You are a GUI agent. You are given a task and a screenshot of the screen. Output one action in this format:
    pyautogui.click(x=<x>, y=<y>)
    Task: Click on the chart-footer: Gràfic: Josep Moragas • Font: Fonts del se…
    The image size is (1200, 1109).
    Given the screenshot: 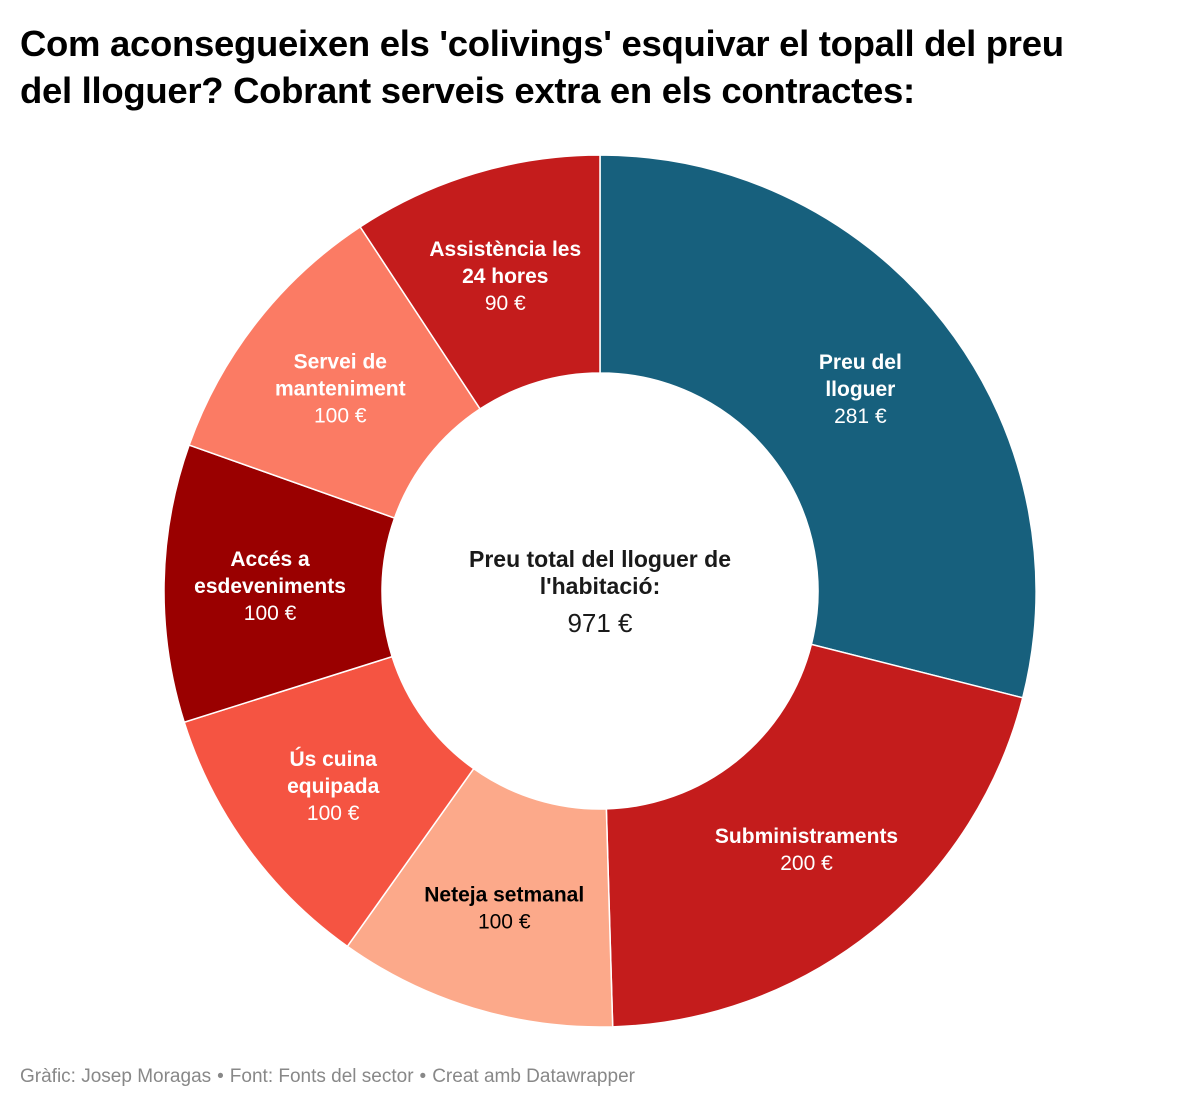 What is the action you would take?
    pyautogui.click(x=327, y=1077)
    